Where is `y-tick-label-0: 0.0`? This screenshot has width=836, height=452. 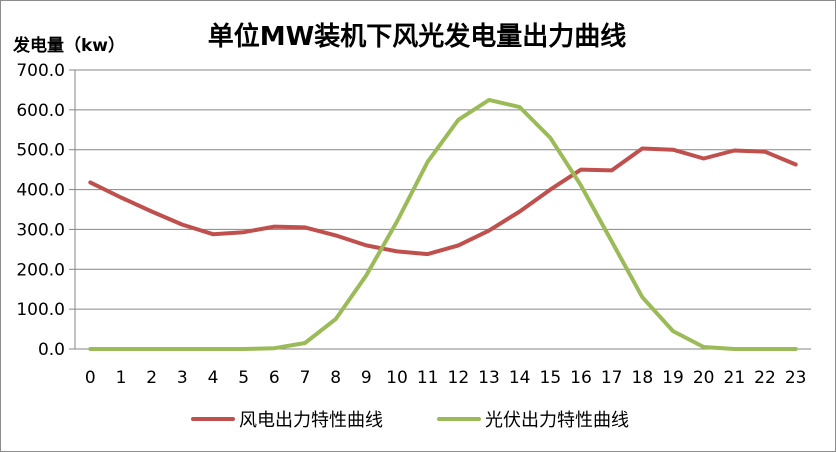
y-tick-label-0: 0.0 is located at coordinates (51, 350).